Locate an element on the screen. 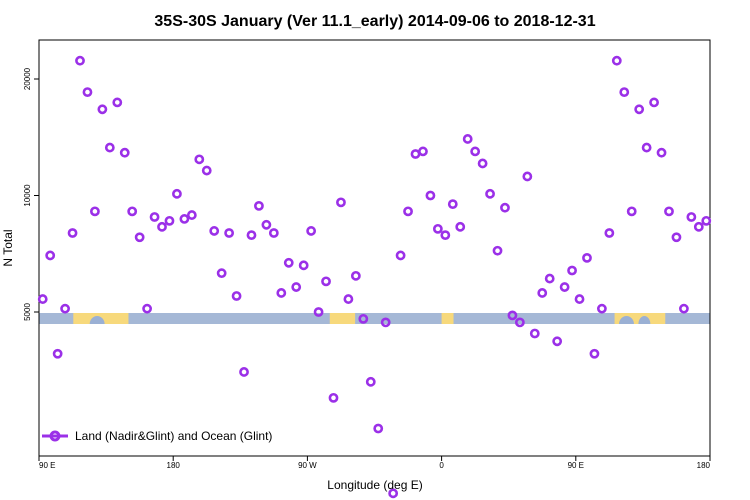  legend-marker is located at coordinates (55, 436).